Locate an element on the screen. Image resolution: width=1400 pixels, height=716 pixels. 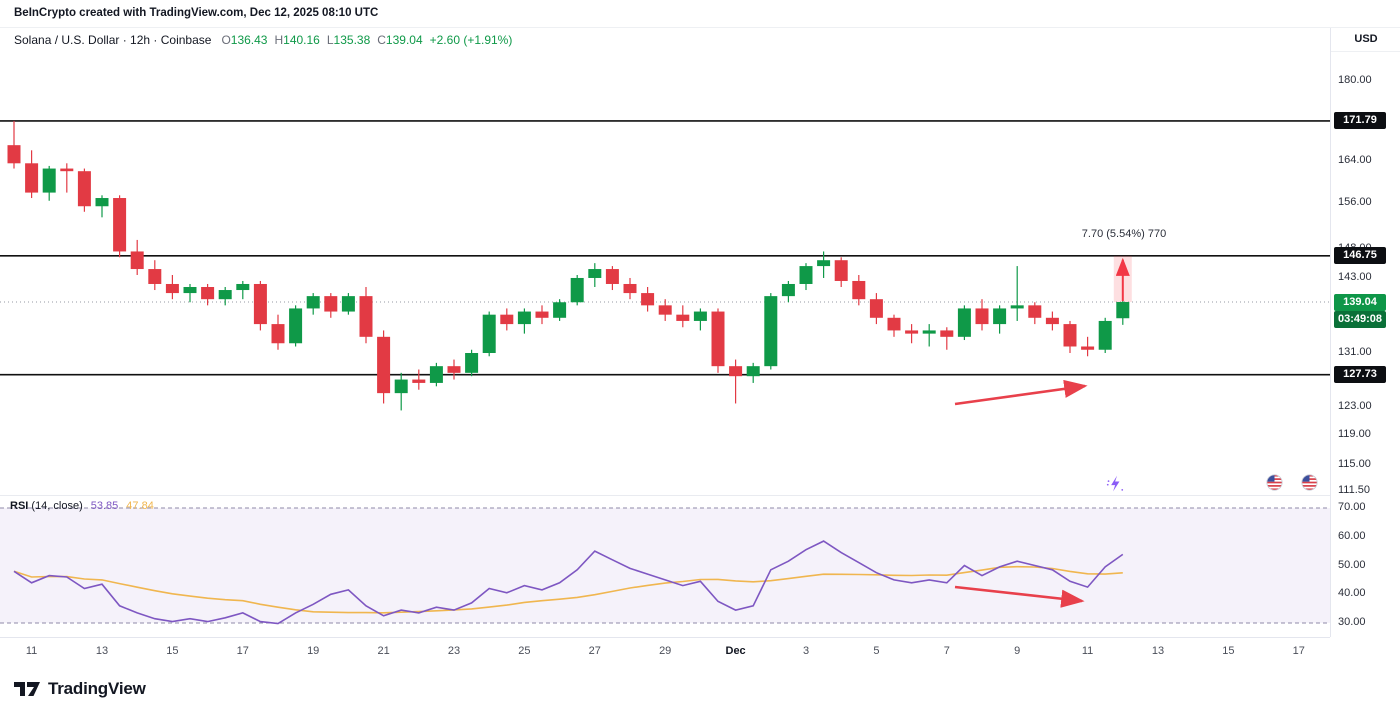
us-flag-event-icon is located at coordinates (1274, 485).